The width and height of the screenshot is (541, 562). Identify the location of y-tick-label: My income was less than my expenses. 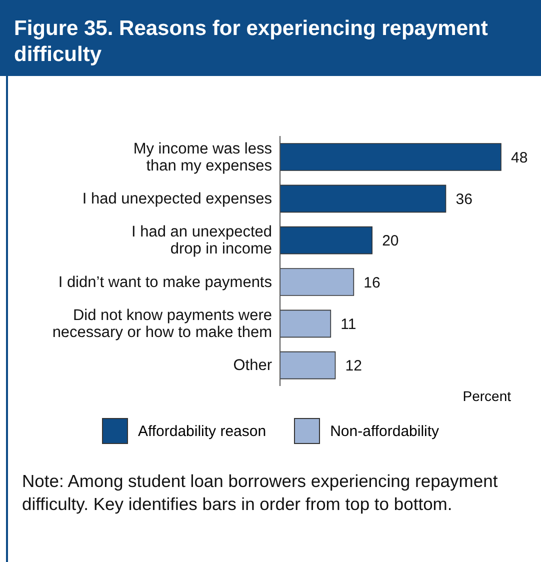
(202, 157).